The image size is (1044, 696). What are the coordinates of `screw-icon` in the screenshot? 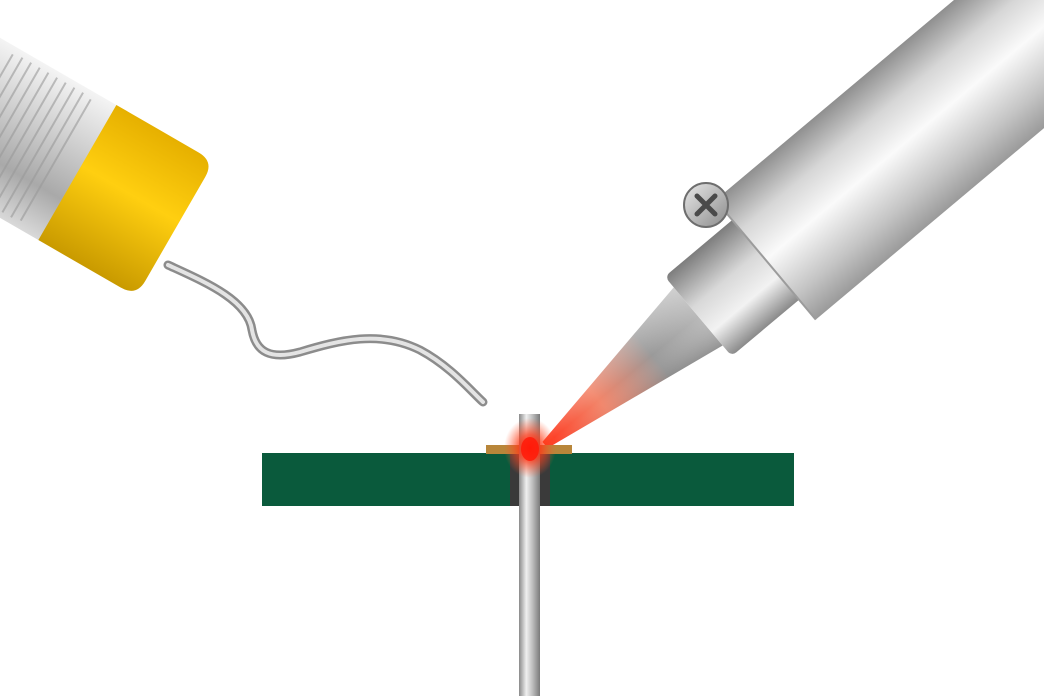 It's located at (706, 205).